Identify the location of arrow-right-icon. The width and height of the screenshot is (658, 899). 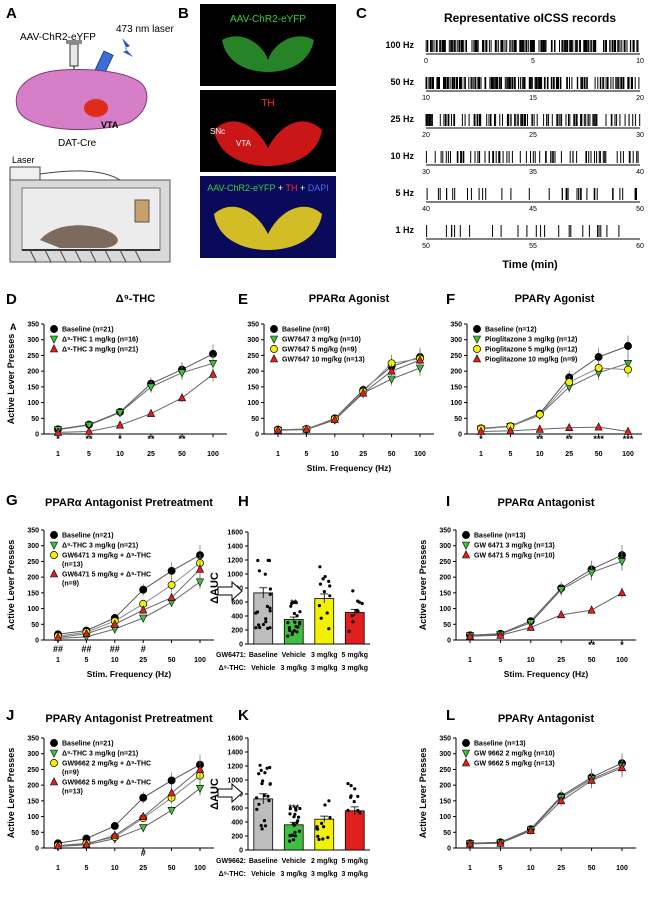
(230, 793).